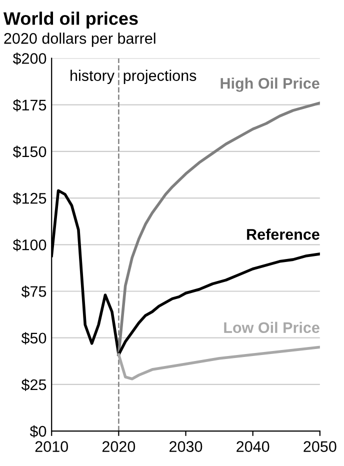 This screenshot has height=466, width=344. I want to click on x-tick-label: 2020, so click(119, 446).